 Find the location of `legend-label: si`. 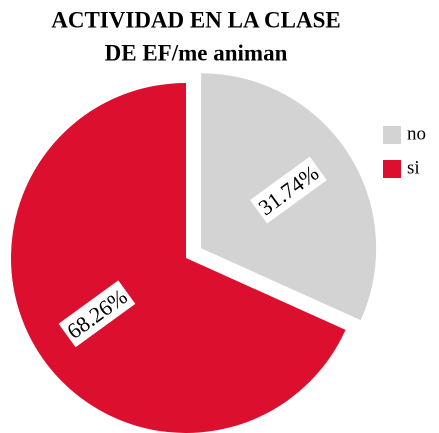

legend-label: si is located at coordinates (413, 167).